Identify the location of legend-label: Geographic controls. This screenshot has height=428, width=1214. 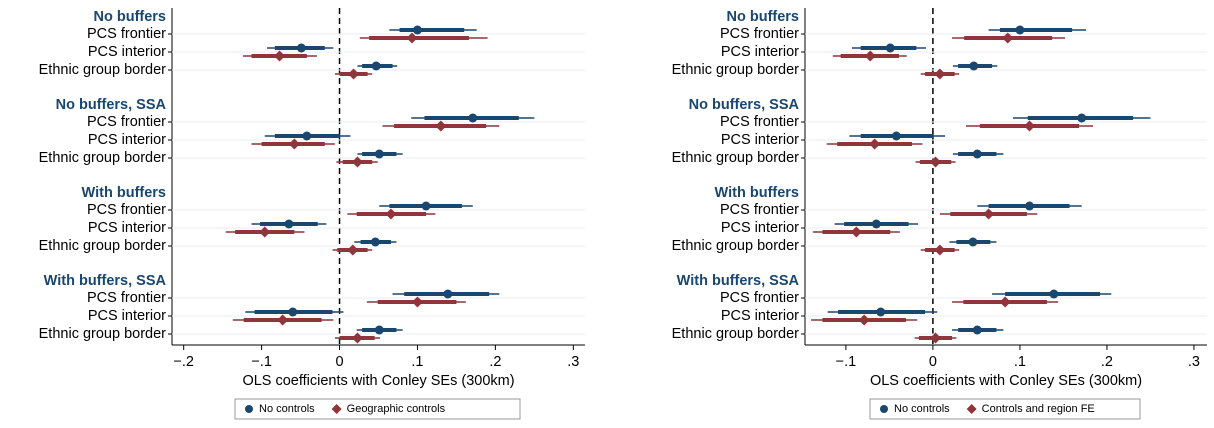
(396, 409).